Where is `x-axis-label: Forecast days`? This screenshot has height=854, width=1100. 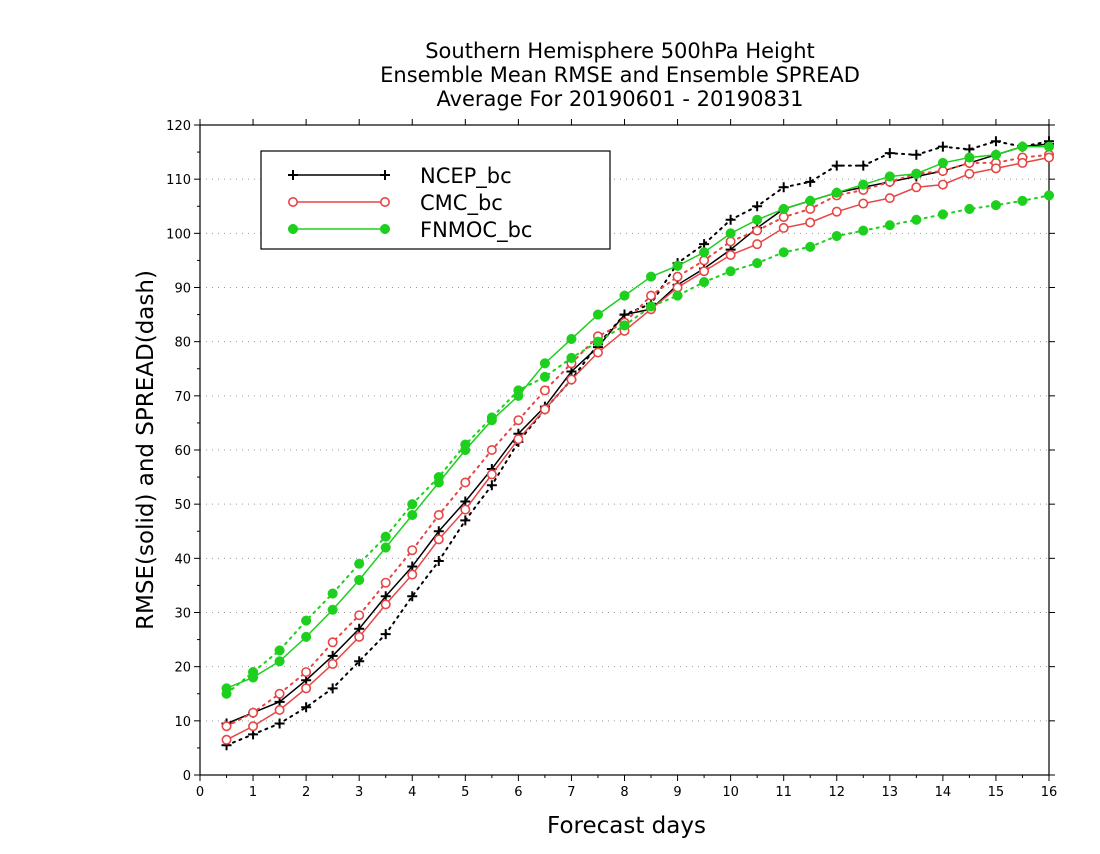
x-axis-label: Forecast days is located at coordinates (626, 826).